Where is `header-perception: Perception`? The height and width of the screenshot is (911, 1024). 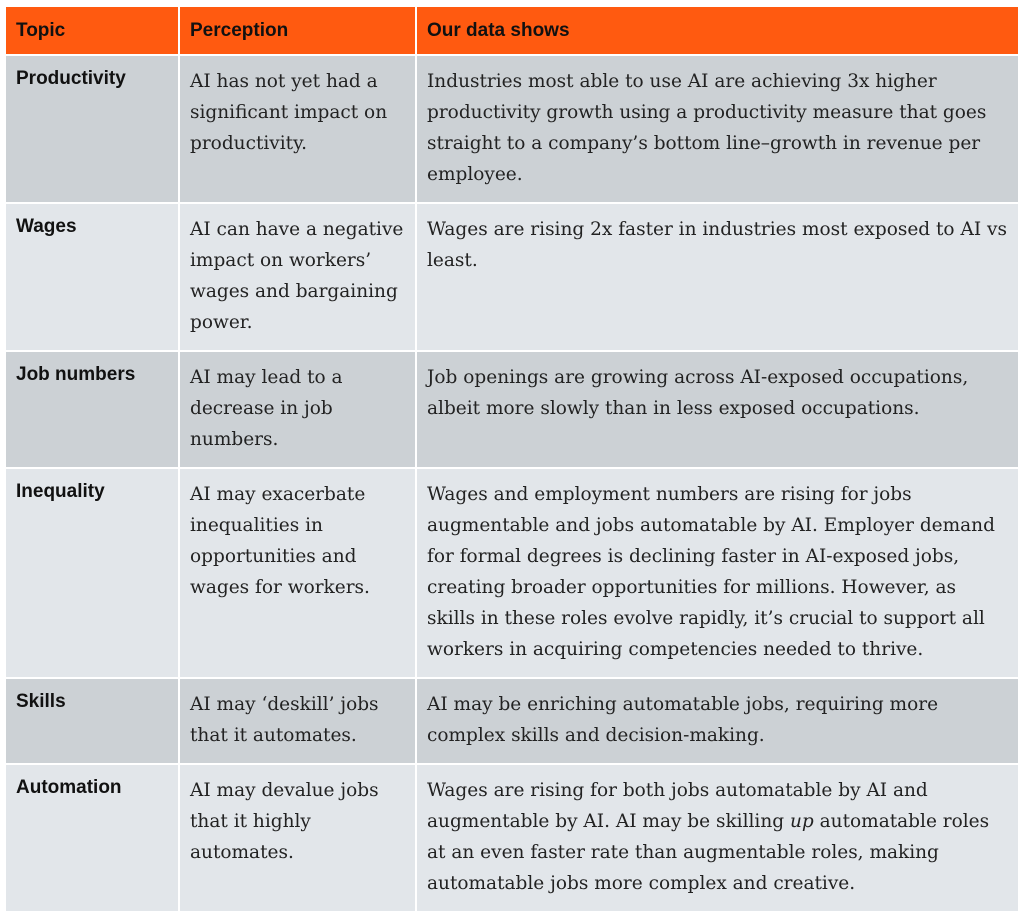 header-perception: Perception is located at coordinates (298, 31).